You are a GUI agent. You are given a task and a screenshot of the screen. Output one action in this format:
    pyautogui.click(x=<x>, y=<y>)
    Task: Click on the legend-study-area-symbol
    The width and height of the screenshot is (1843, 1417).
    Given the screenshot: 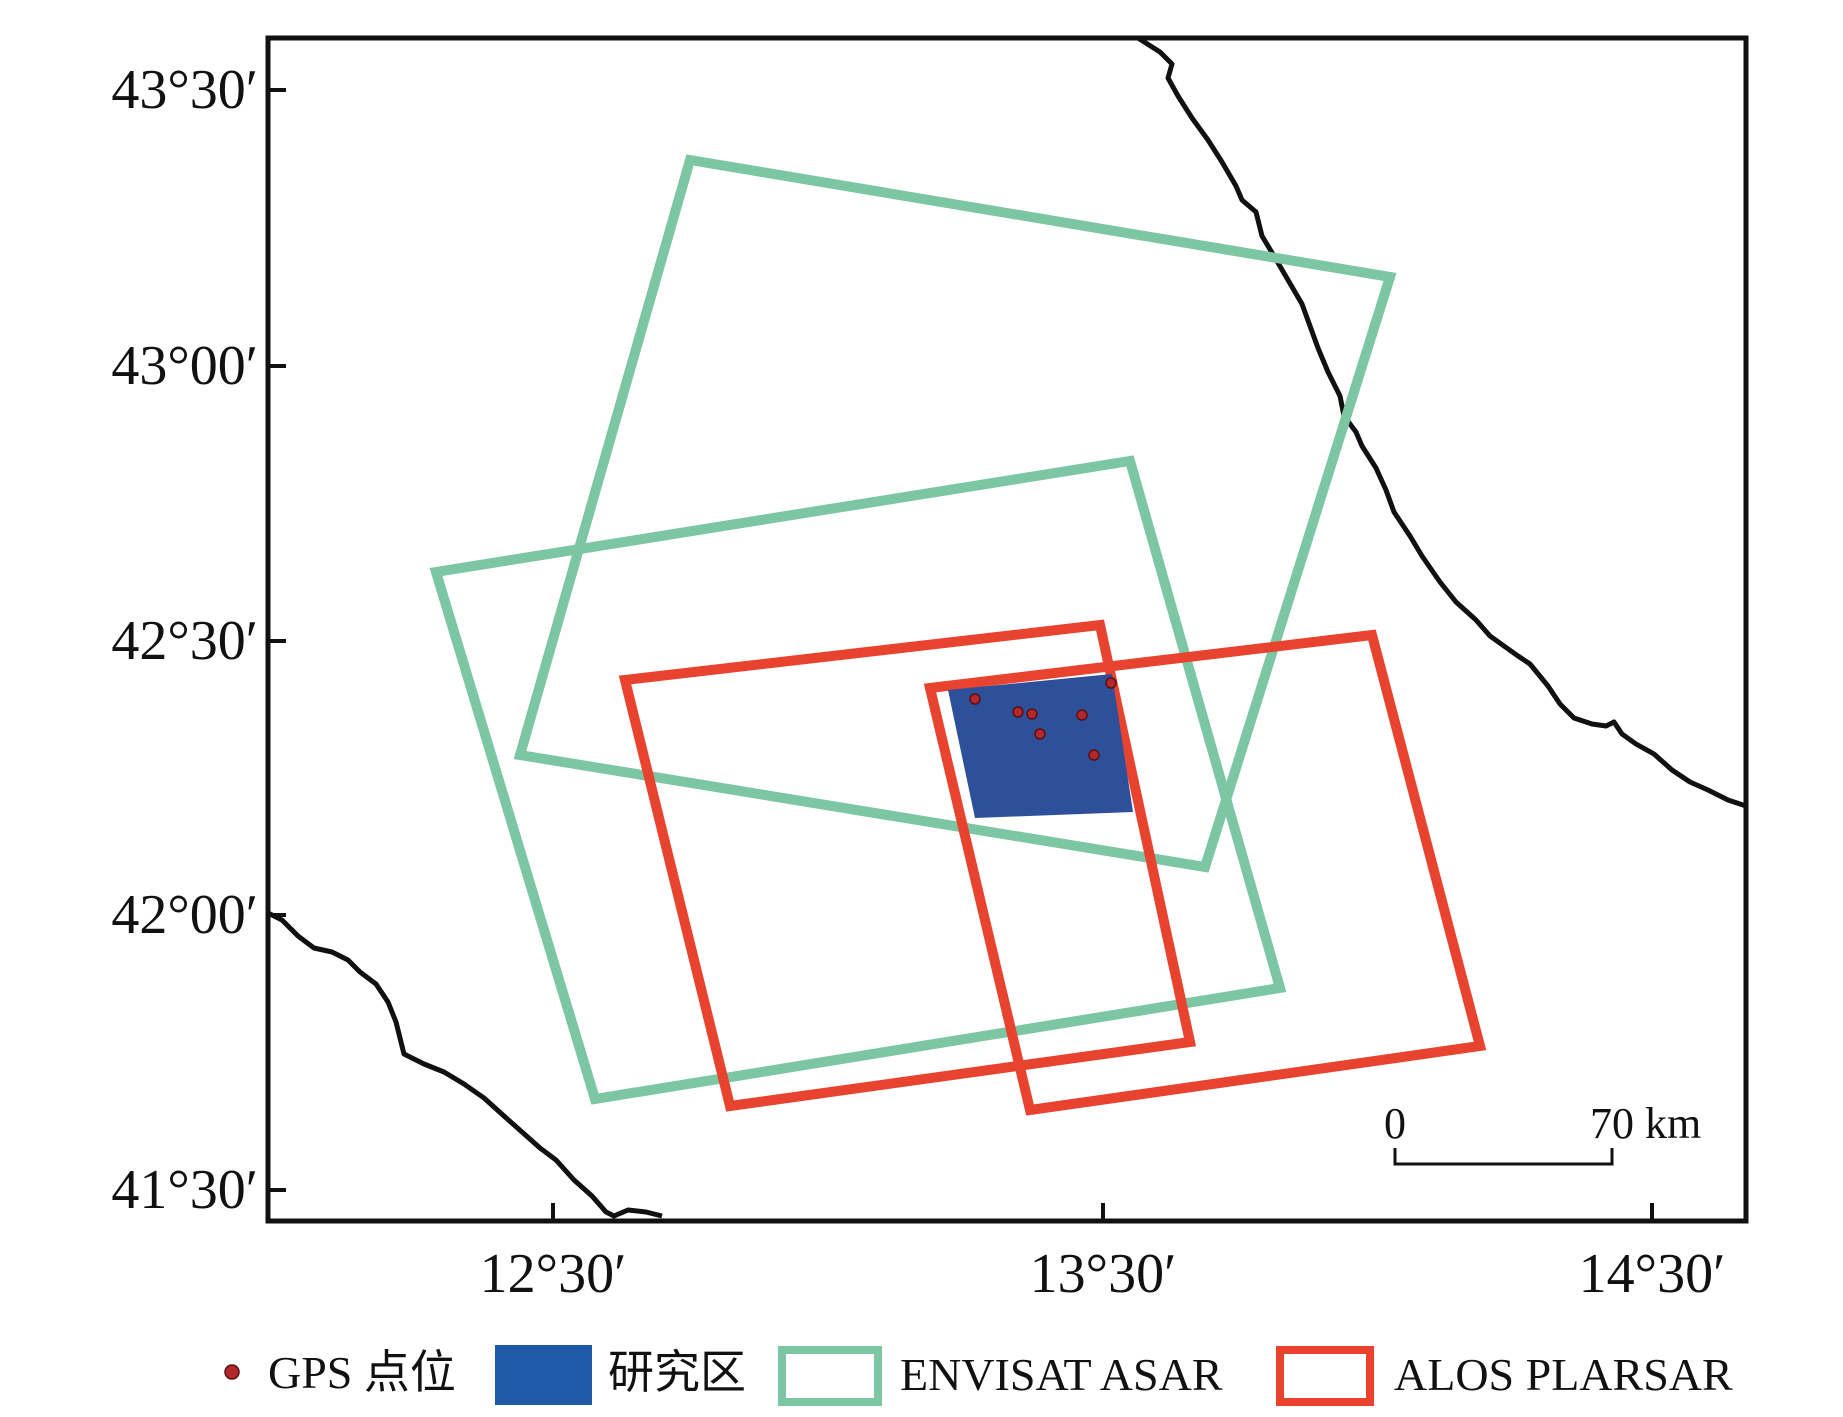 What is the action you would take?
    pyautogui.click(x=543, y=1375)
    